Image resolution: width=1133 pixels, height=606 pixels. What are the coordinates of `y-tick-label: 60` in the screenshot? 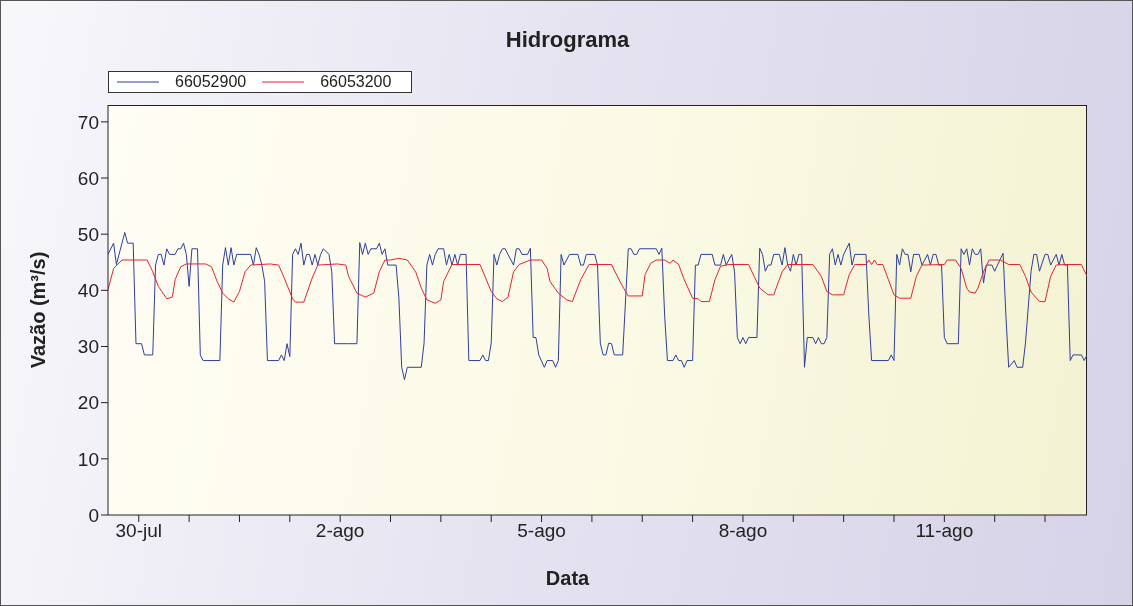 It's located at (88, 178).